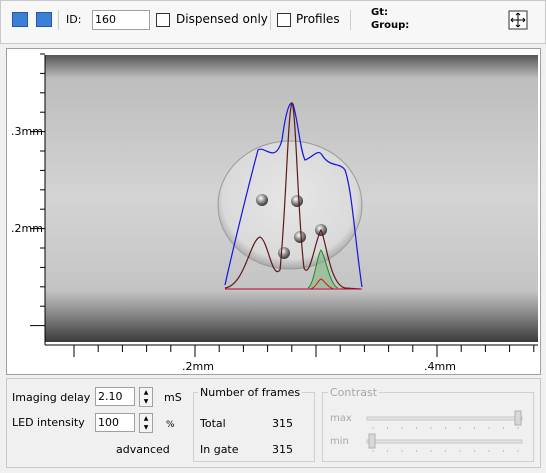 The height and width of the screenshot is (473, 546). I want to click on y-ruler-label: .3mm, so click(27, 131).